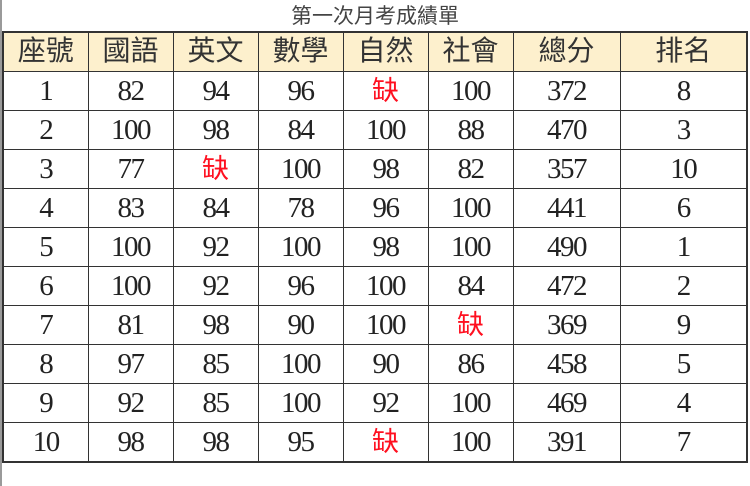 This screenshot has height=486, width=750. What do you see at coordinates (215, 51) in the screenshot?
I see `header-english: 英文` at bounding box center [215, 51].